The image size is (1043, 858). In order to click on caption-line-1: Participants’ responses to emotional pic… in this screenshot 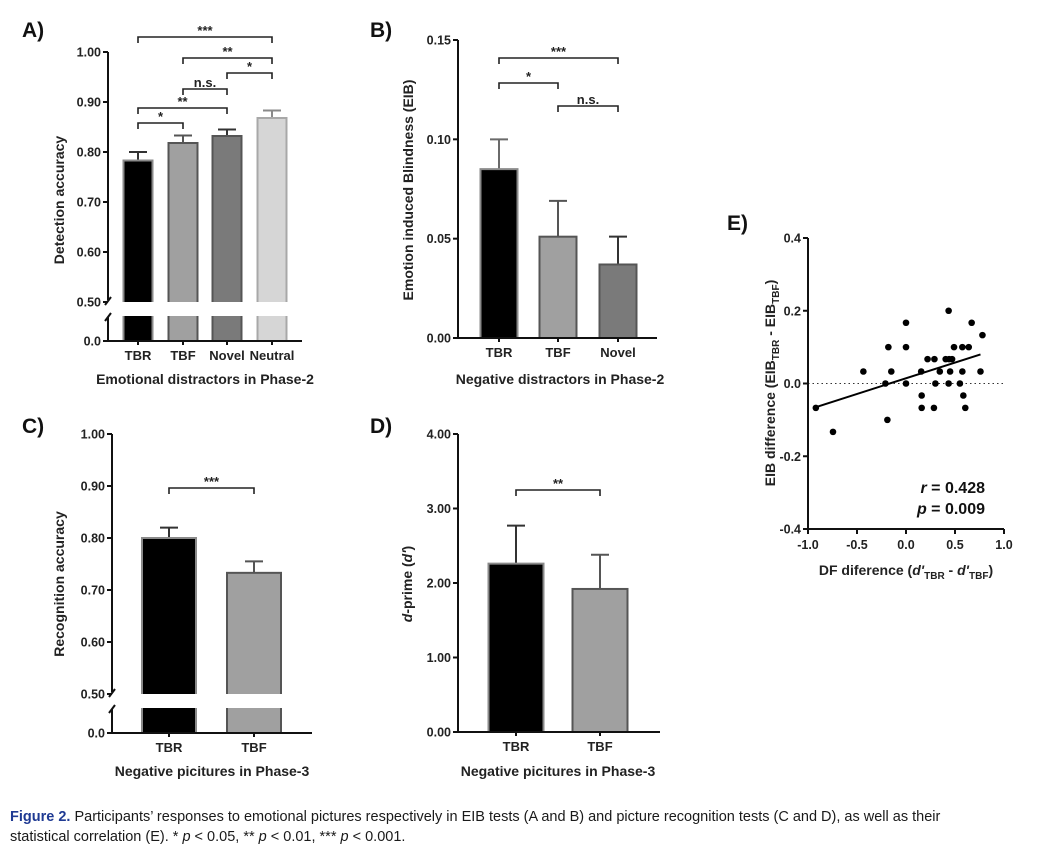, I will do `click(505, 817)`.